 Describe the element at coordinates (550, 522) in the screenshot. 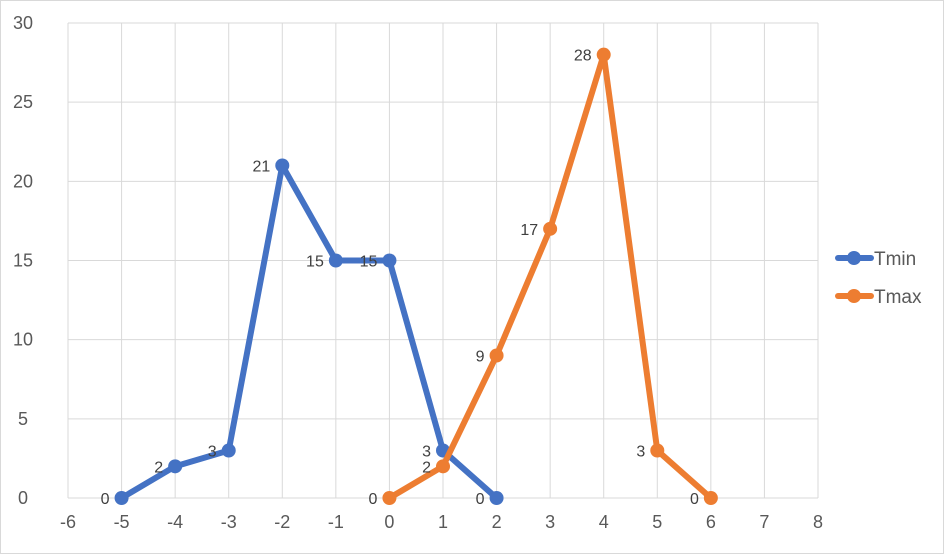

I see `x-tick-label: 3` at that location.